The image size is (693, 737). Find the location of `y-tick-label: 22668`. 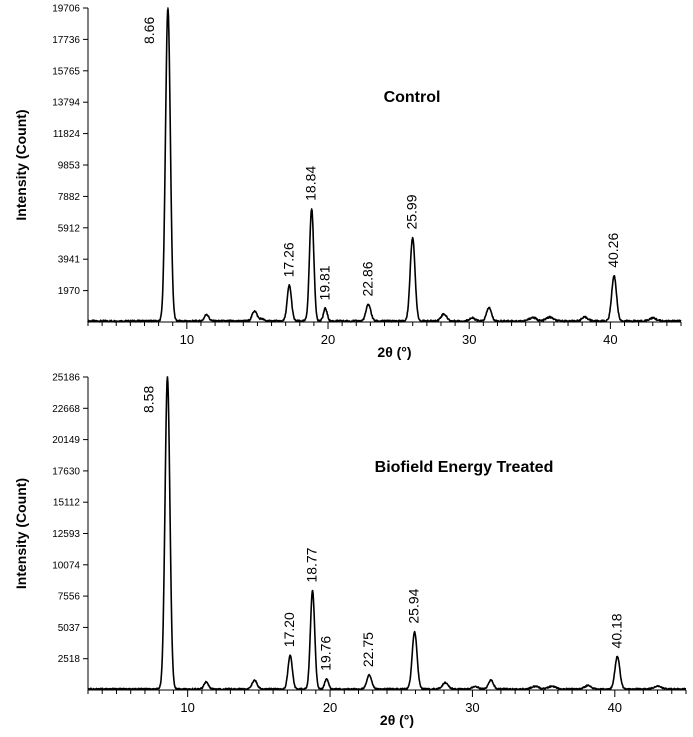

y-tick-label: 22668 is located at coordinates (66, 409).